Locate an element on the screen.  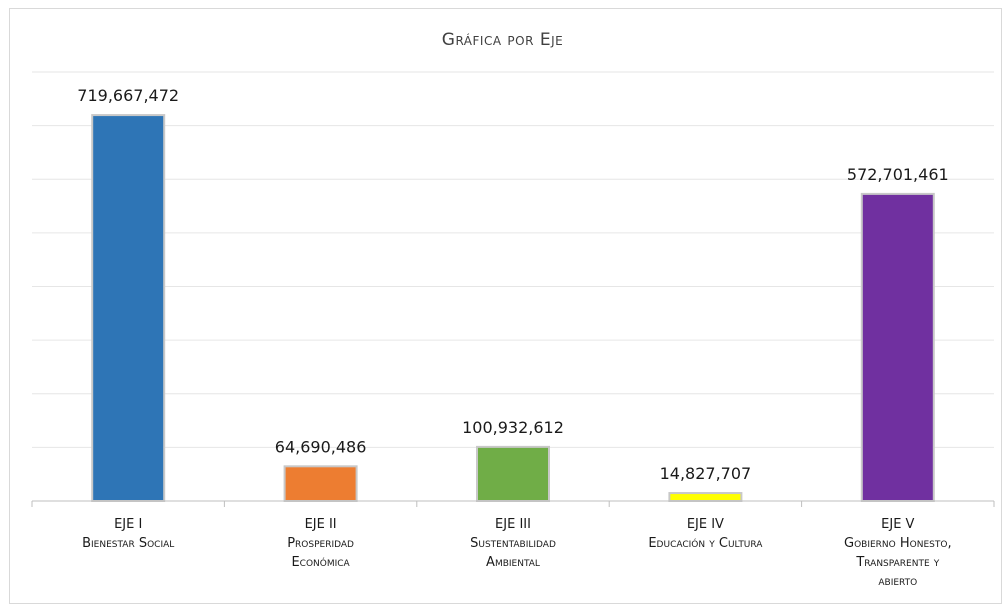
data-label: 100,932,612 is located at coordinates (513, 427).